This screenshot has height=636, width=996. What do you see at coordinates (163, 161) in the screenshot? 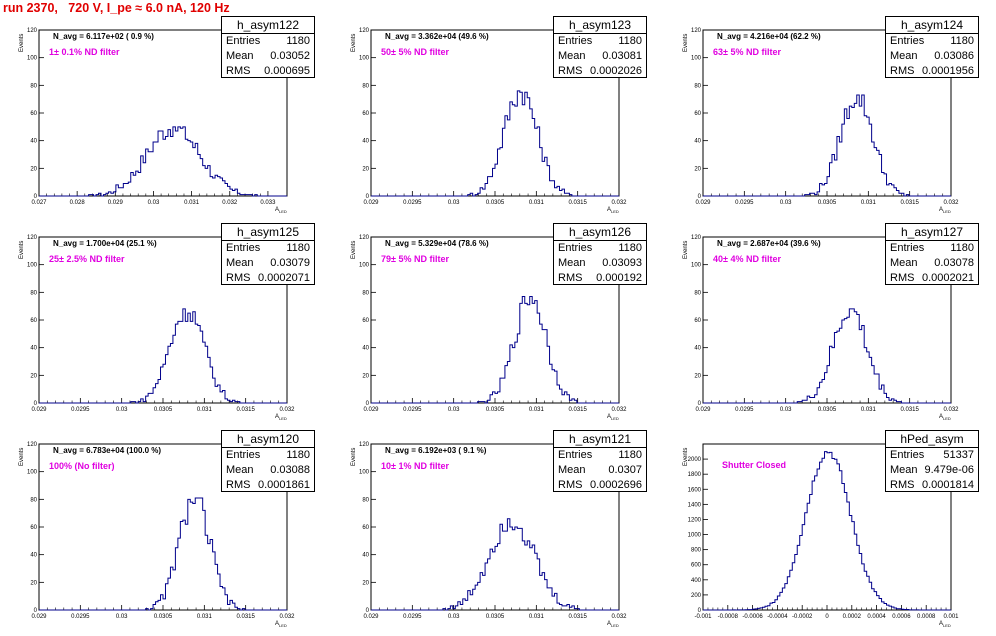
I see `histogram-line` at bounding box center [163, 161].